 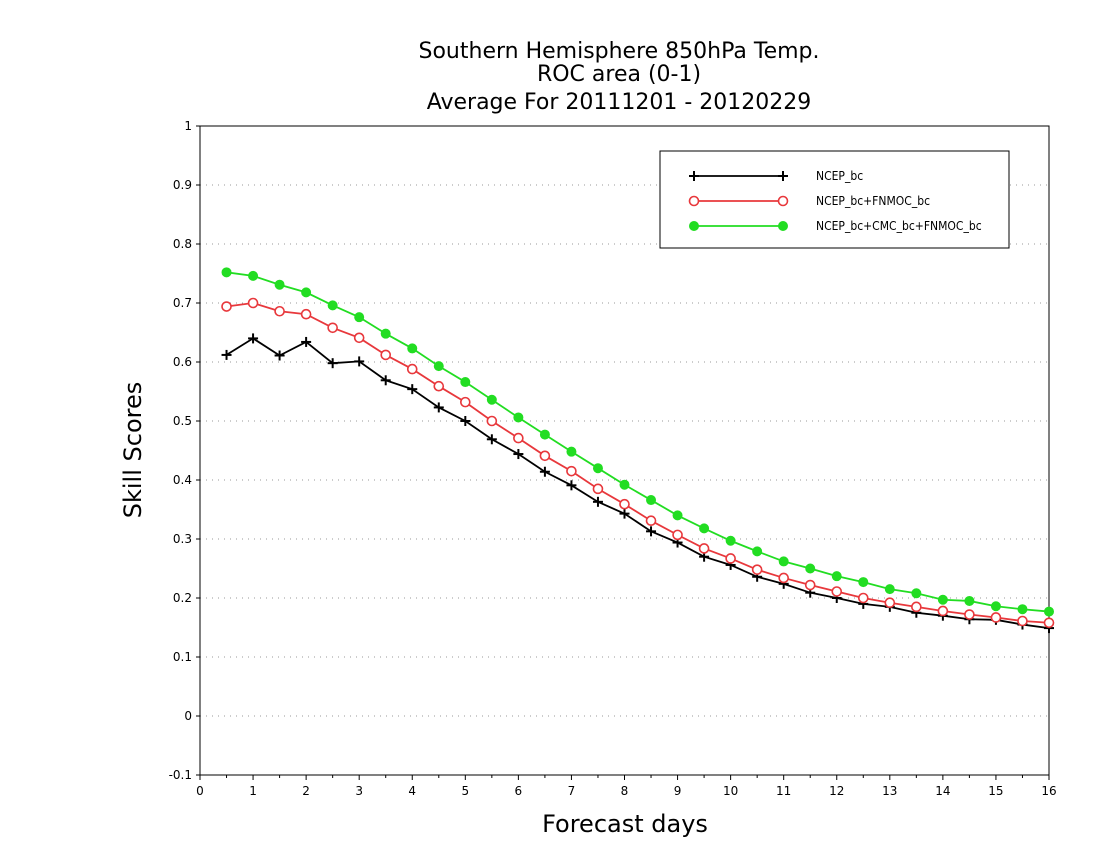 What do you see at coordinates (180, 775) in the screenshot?
I see `y-tick-label: -0.1` at bounding box center [180, 775].